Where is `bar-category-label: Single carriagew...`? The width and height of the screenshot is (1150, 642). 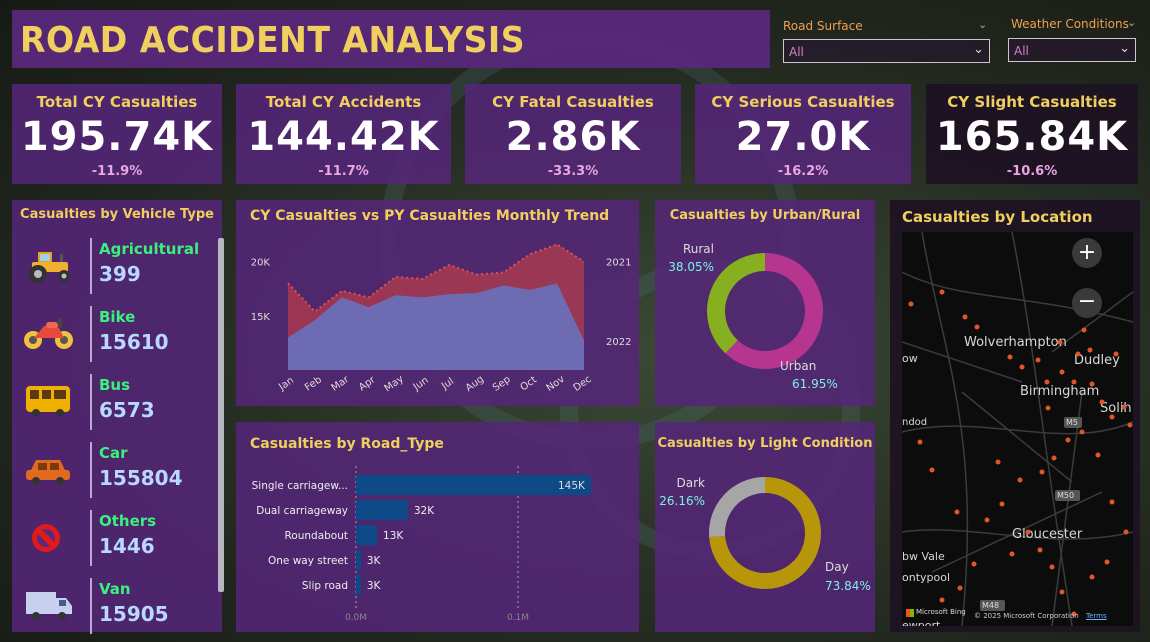
bar-category-label: Single carriagew... is located at coordinates (300, 486).